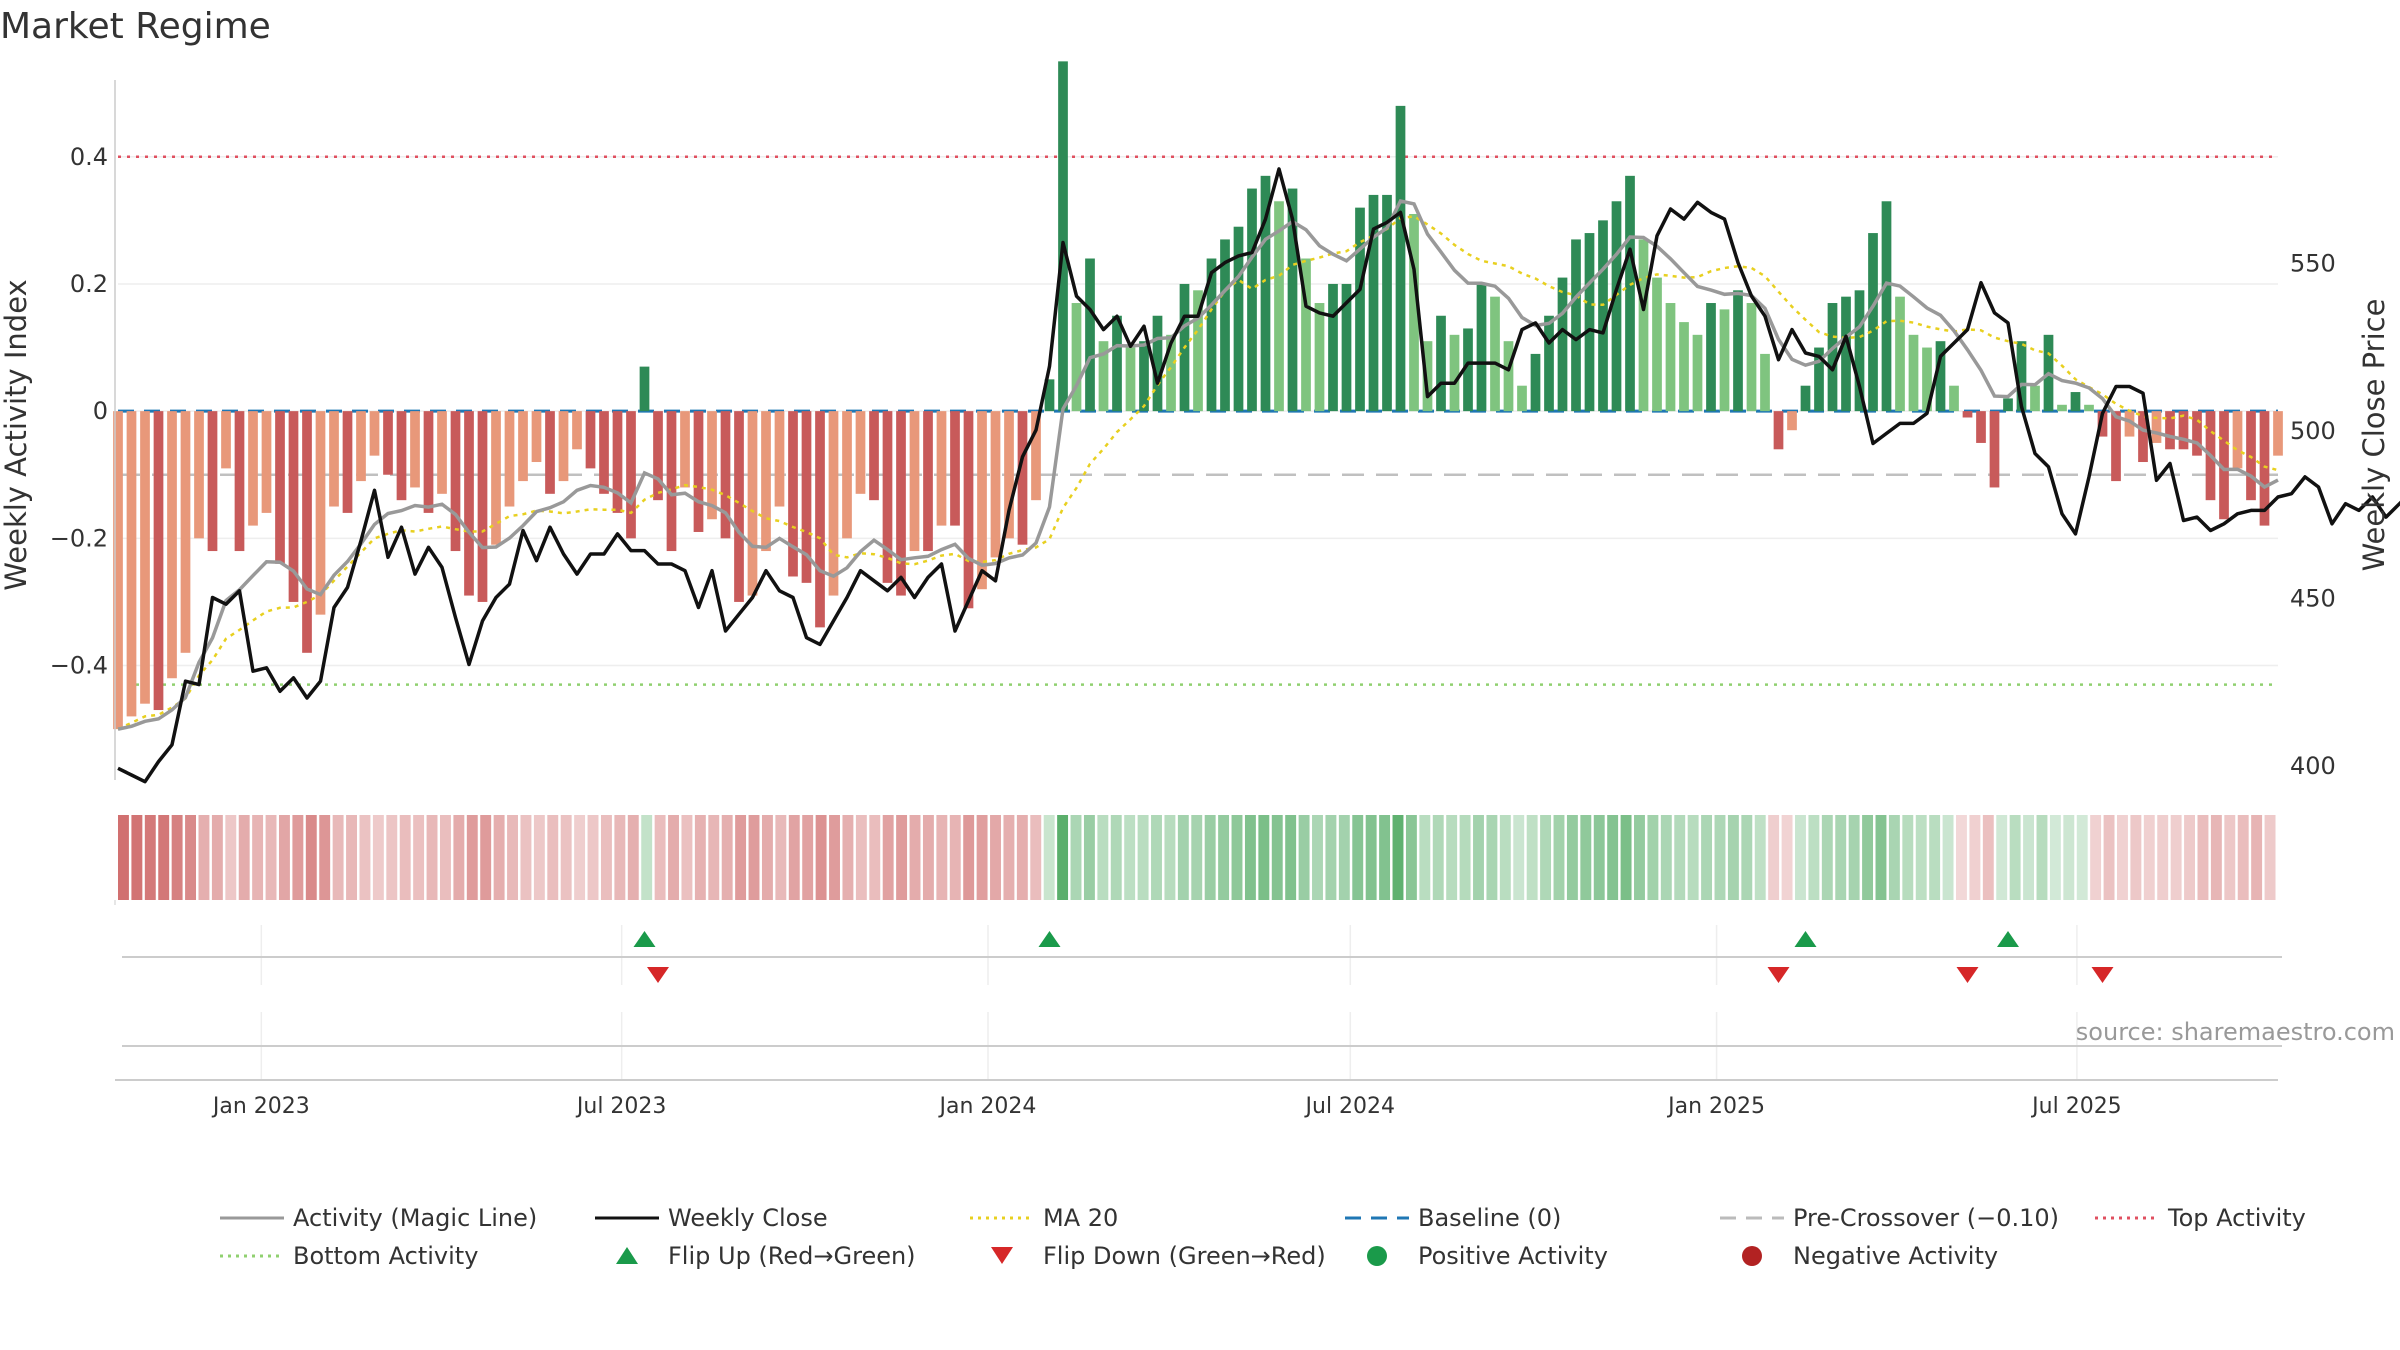 The width and height of the screenshot is (2400, 1350). Describe the element at coordinates (1184, 1256) in the screenshot. I see `legend-label: Flip Down (Green→Red)` at that location.